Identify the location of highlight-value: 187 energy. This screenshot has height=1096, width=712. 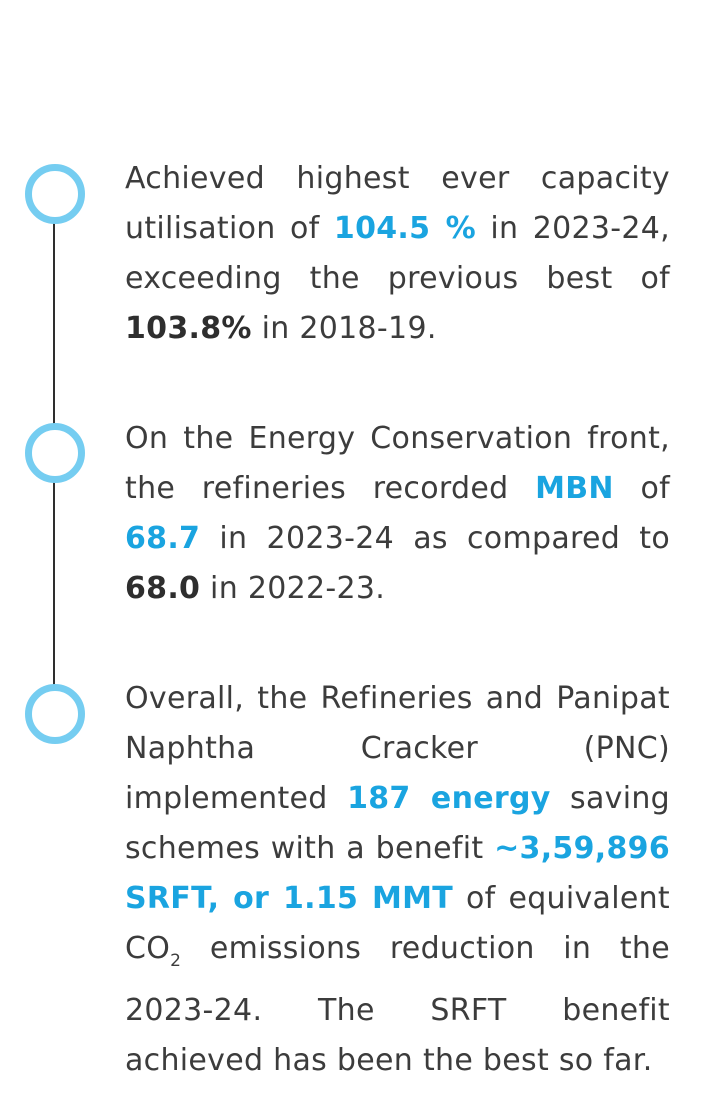
(449, 798).